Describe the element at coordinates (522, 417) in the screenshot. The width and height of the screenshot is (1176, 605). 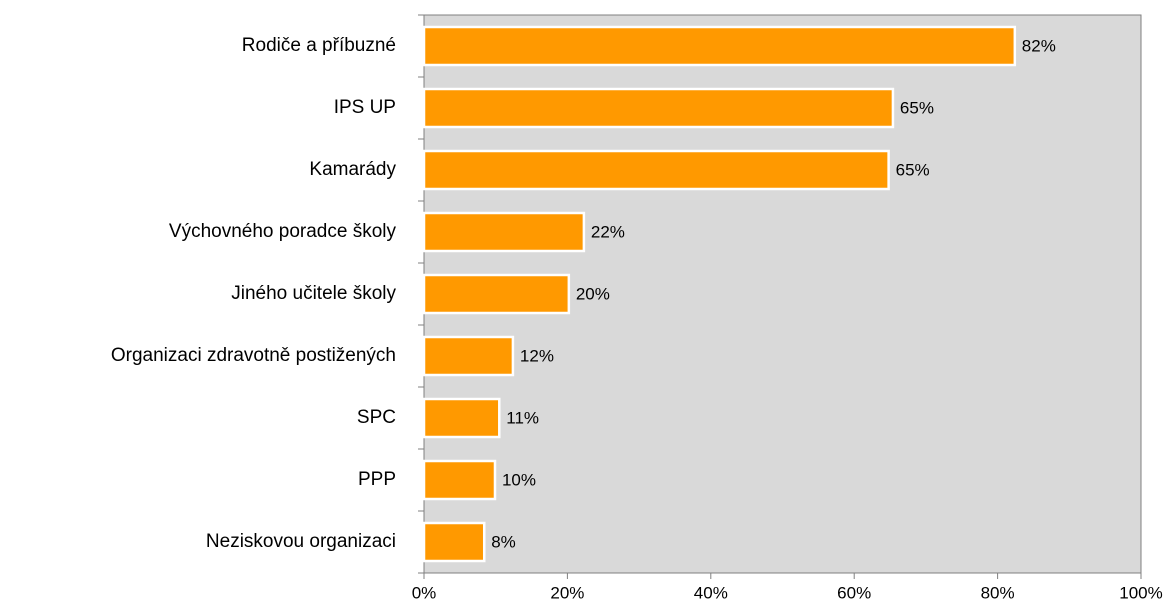
I see `data-label: 11%` at that location.